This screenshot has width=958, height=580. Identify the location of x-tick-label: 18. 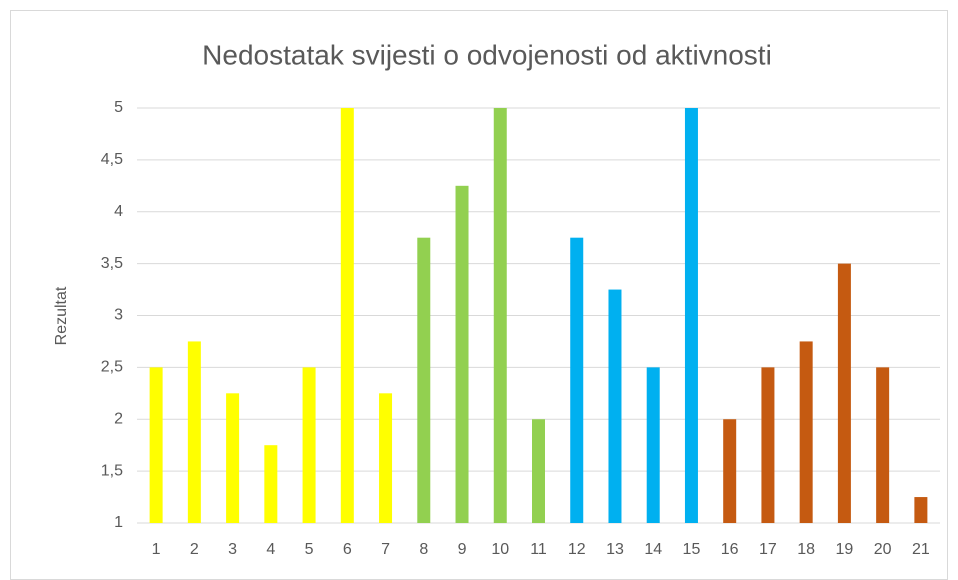
(806, 549).